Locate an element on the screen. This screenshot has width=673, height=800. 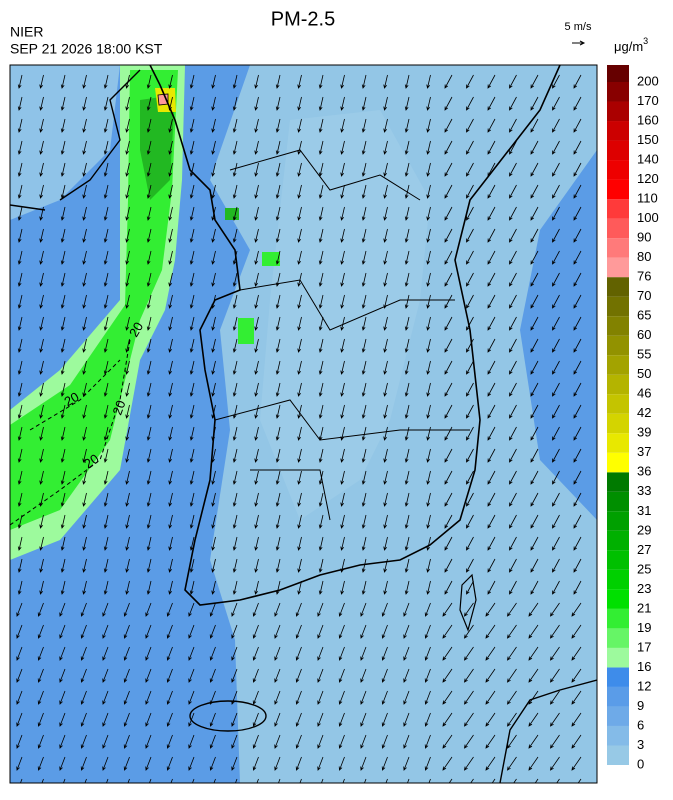
local-spot is located at coordinates (232, 214).